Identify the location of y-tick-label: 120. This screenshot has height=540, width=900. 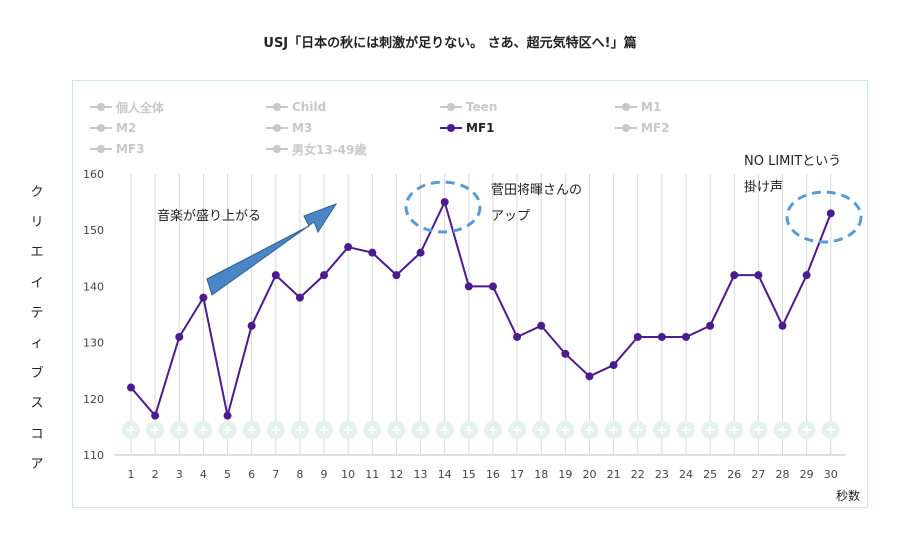
(93, 399).